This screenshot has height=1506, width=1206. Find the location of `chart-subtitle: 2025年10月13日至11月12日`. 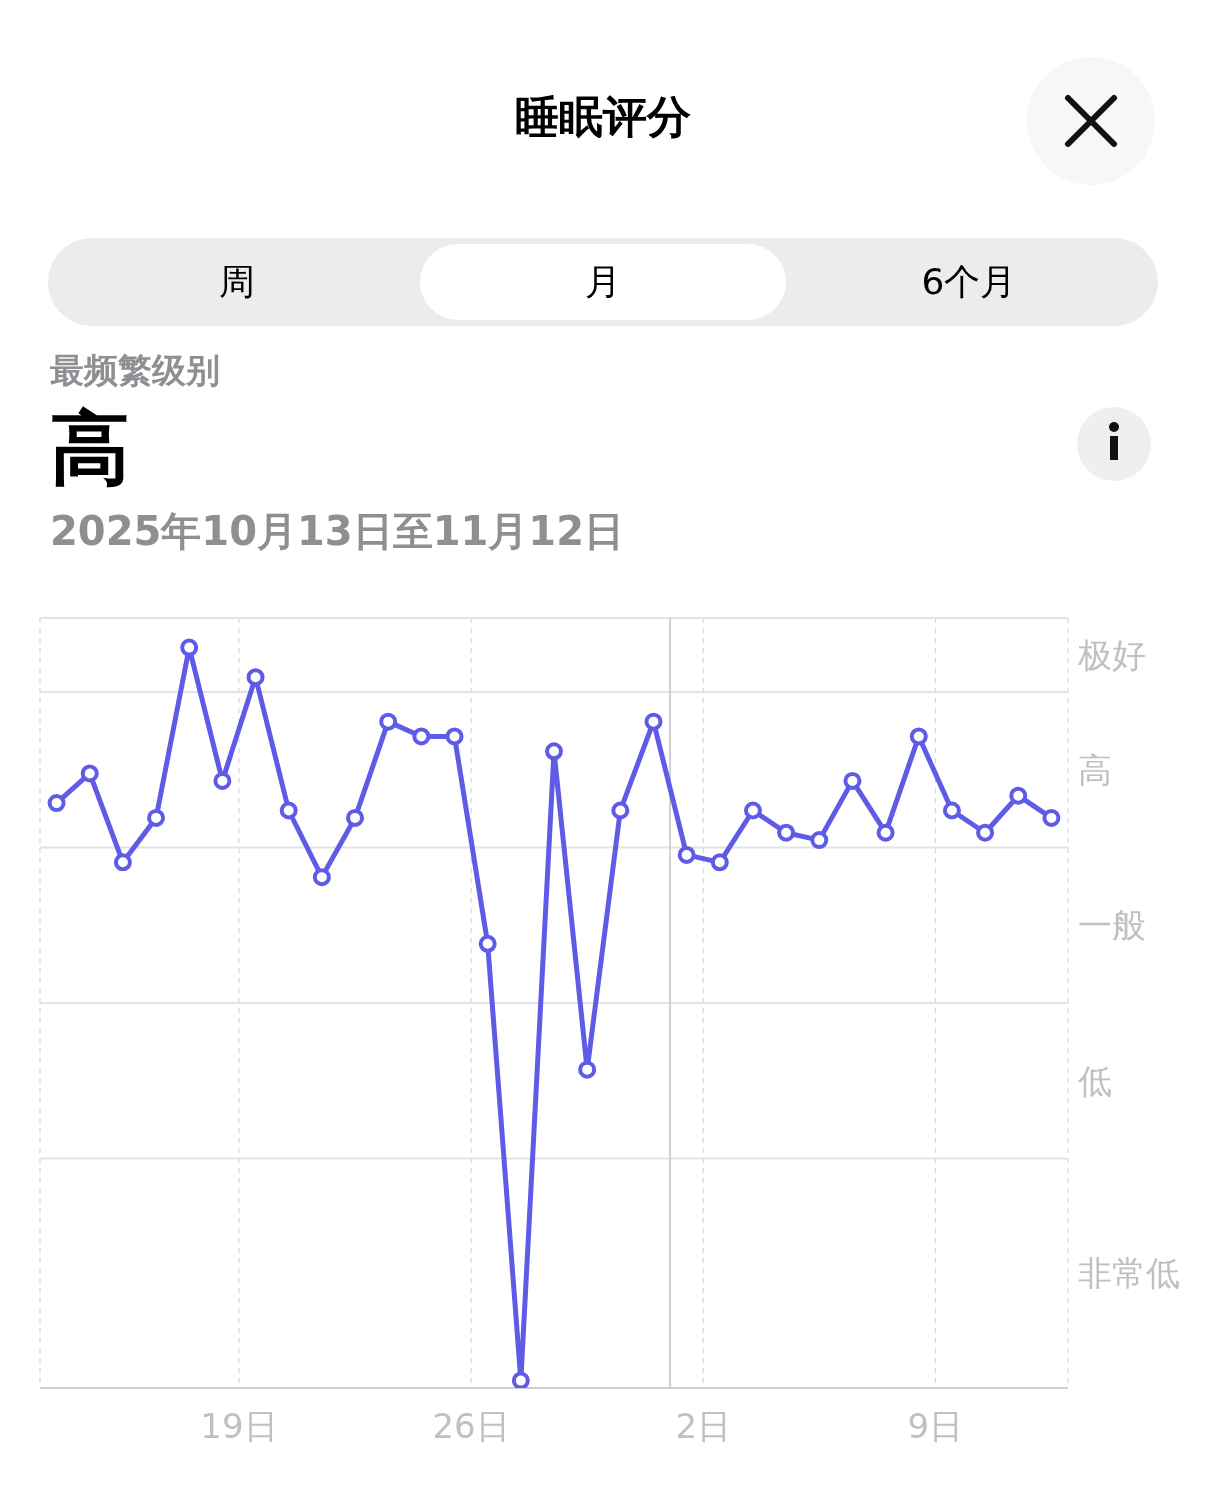

chart-subtitle: 2025年10月13日至11月12日 is located at coordinates (337, 531).